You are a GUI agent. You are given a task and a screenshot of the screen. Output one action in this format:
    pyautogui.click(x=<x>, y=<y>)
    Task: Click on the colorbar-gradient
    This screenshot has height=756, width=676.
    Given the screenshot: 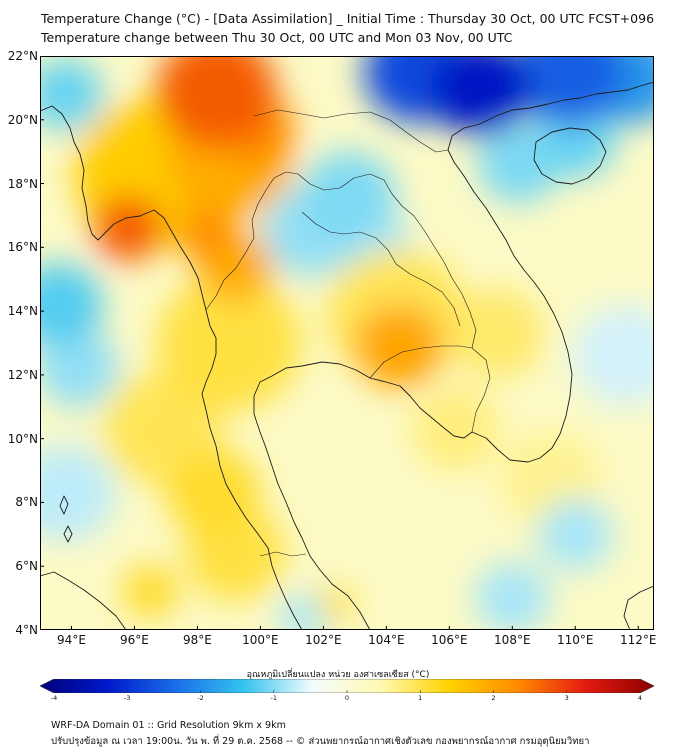 What is the action you would take?
    pyautogui.click(x=347, y=686)
    